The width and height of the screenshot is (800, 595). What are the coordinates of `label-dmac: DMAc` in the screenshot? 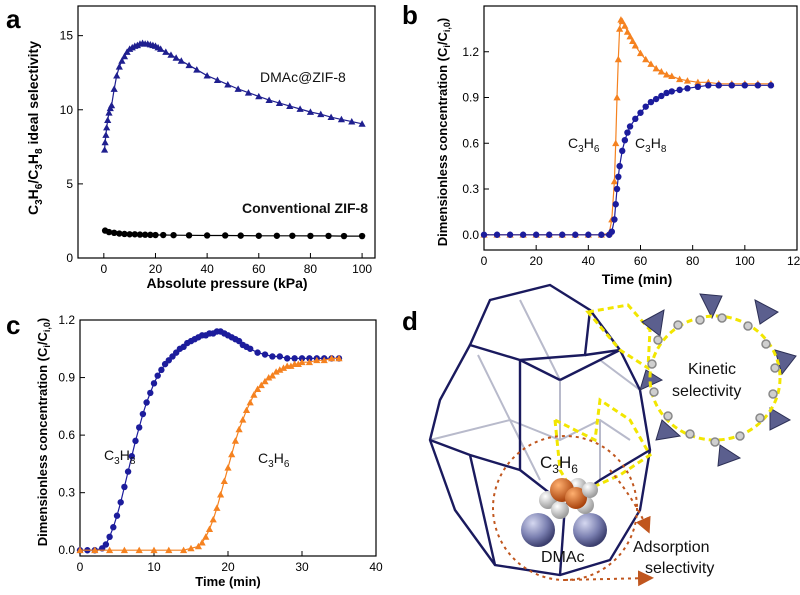 It's located at (563, 557).